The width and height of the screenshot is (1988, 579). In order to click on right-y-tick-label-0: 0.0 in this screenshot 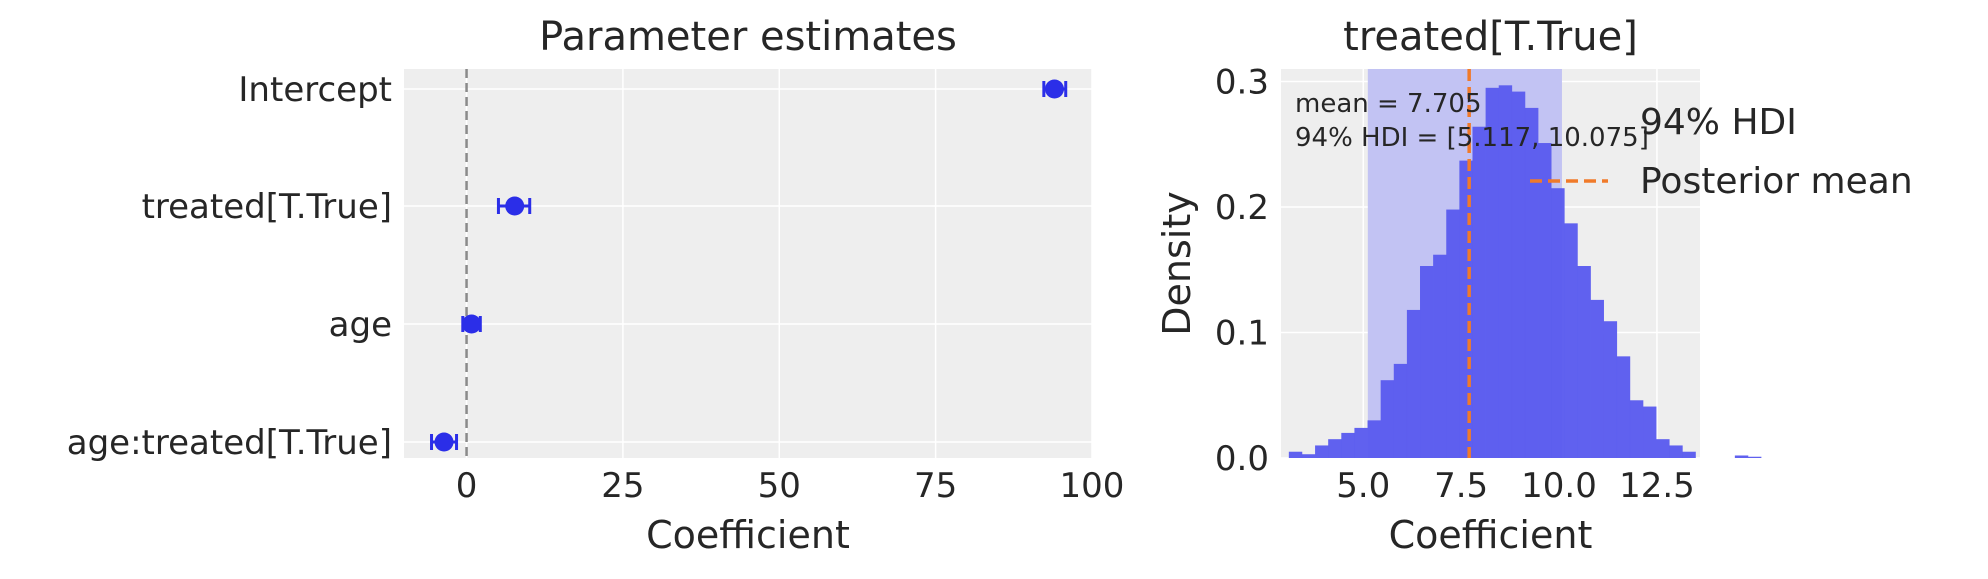, I will do `click(1242, 459)`.